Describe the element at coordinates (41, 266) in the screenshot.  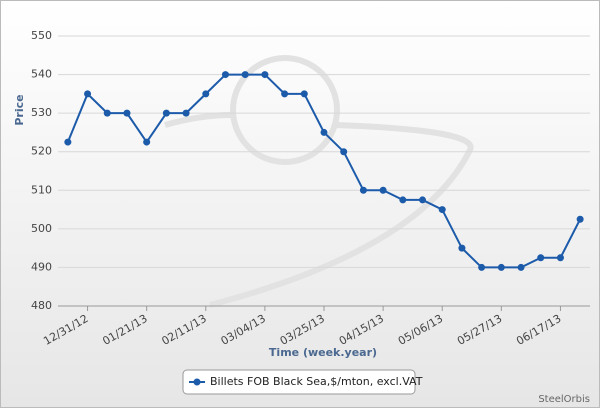
I see `y-tick-label: 490` at that location.